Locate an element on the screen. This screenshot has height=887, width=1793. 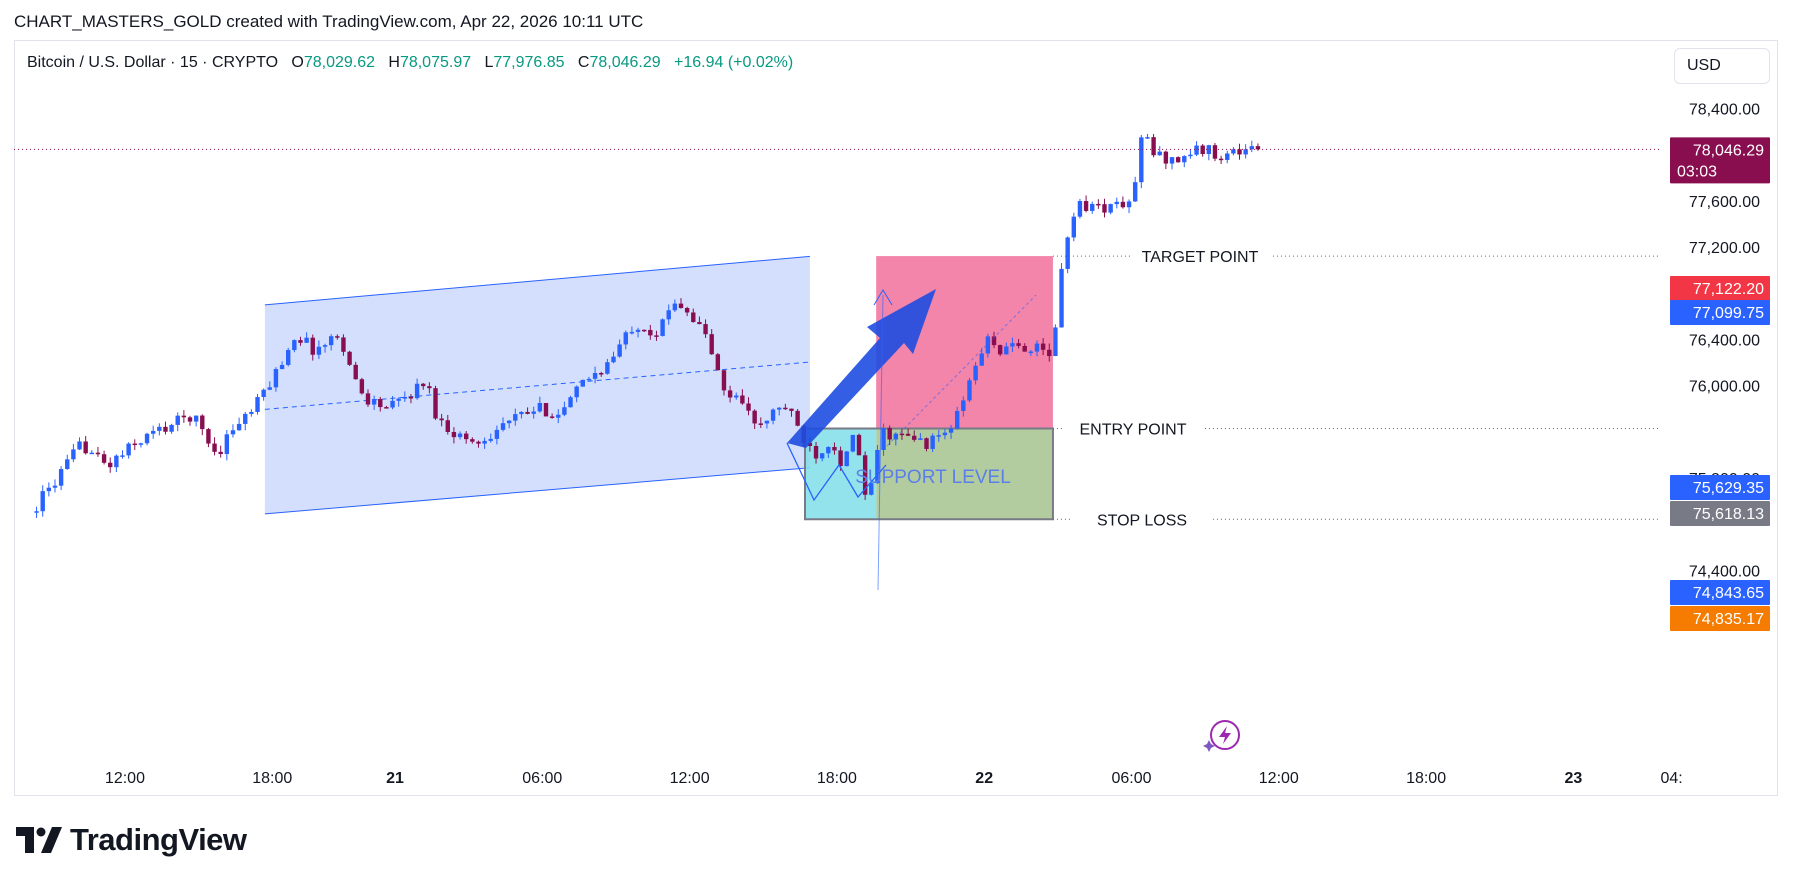
x-tick-label: 22 is located at coordinates (984, 778).